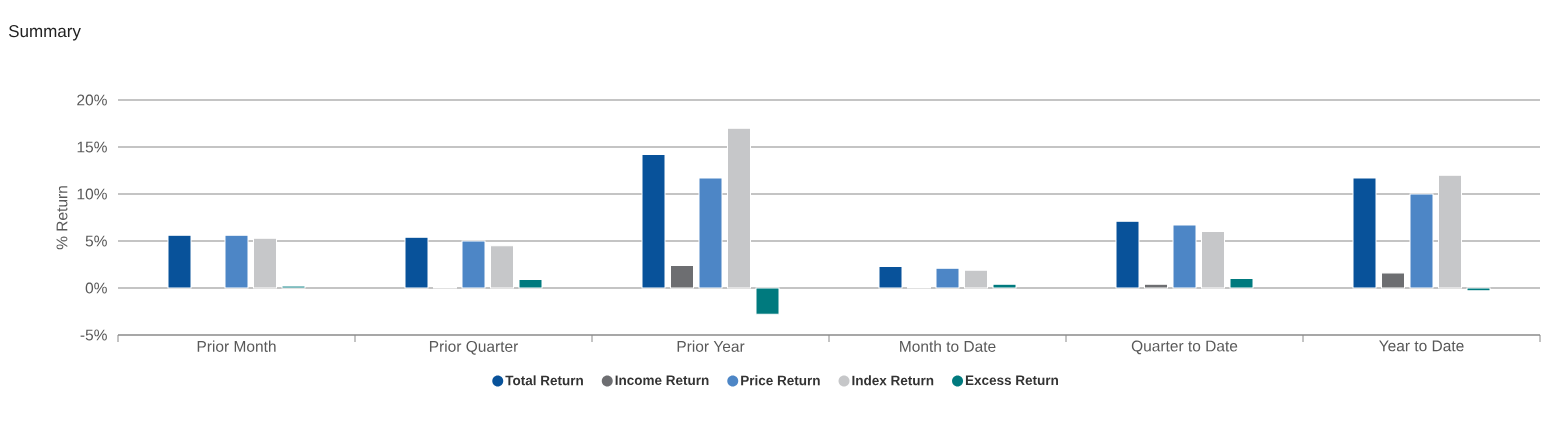 The image size is (1553, 437). What do you see at coordinates (780, 380) in the screenshot?
I see `legend-label: Price Return` at bounding box center [780, 380].